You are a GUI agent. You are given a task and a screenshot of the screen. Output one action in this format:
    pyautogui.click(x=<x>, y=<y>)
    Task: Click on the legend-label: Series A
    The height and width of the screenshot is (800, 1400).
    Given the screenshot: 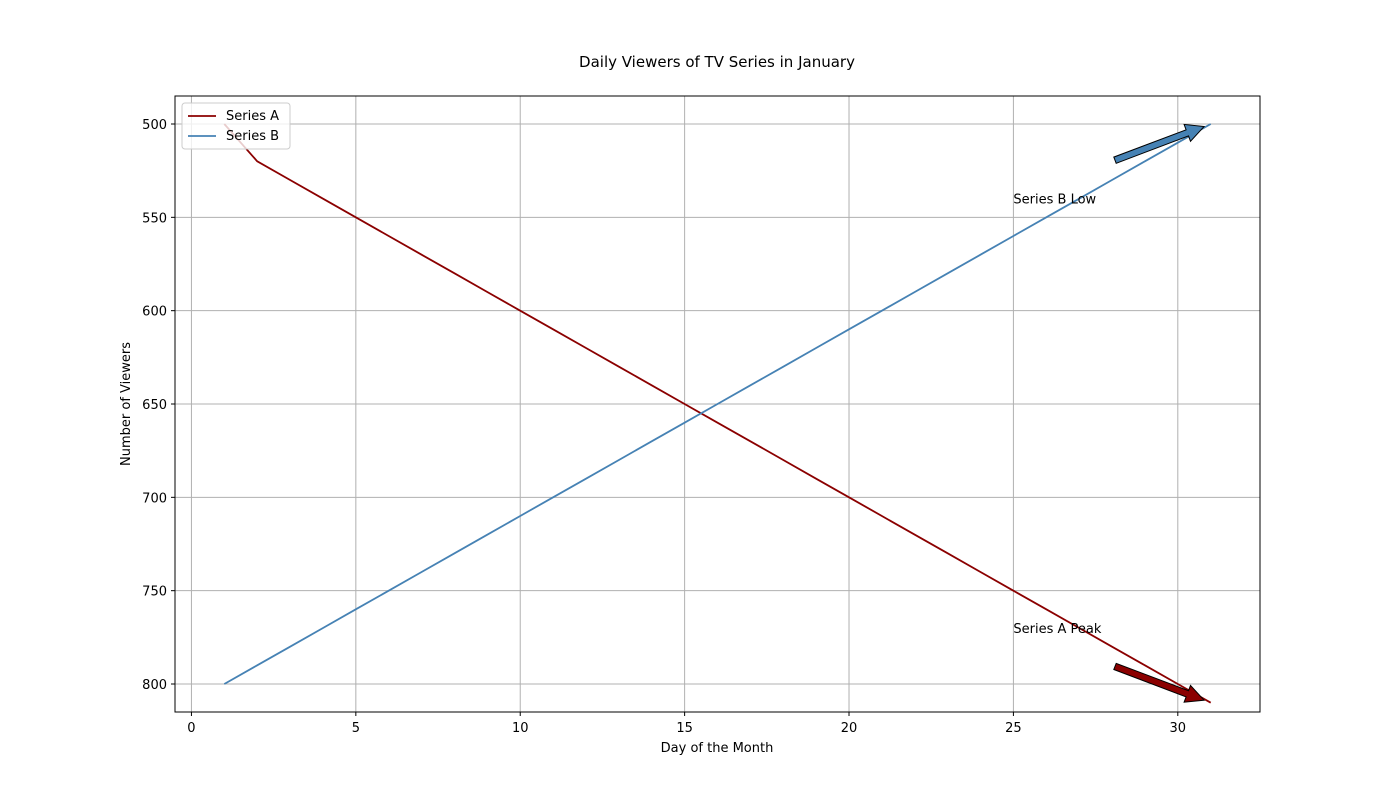 What is the action you would take?
    pyautogui.click(x=252, y=116)
    